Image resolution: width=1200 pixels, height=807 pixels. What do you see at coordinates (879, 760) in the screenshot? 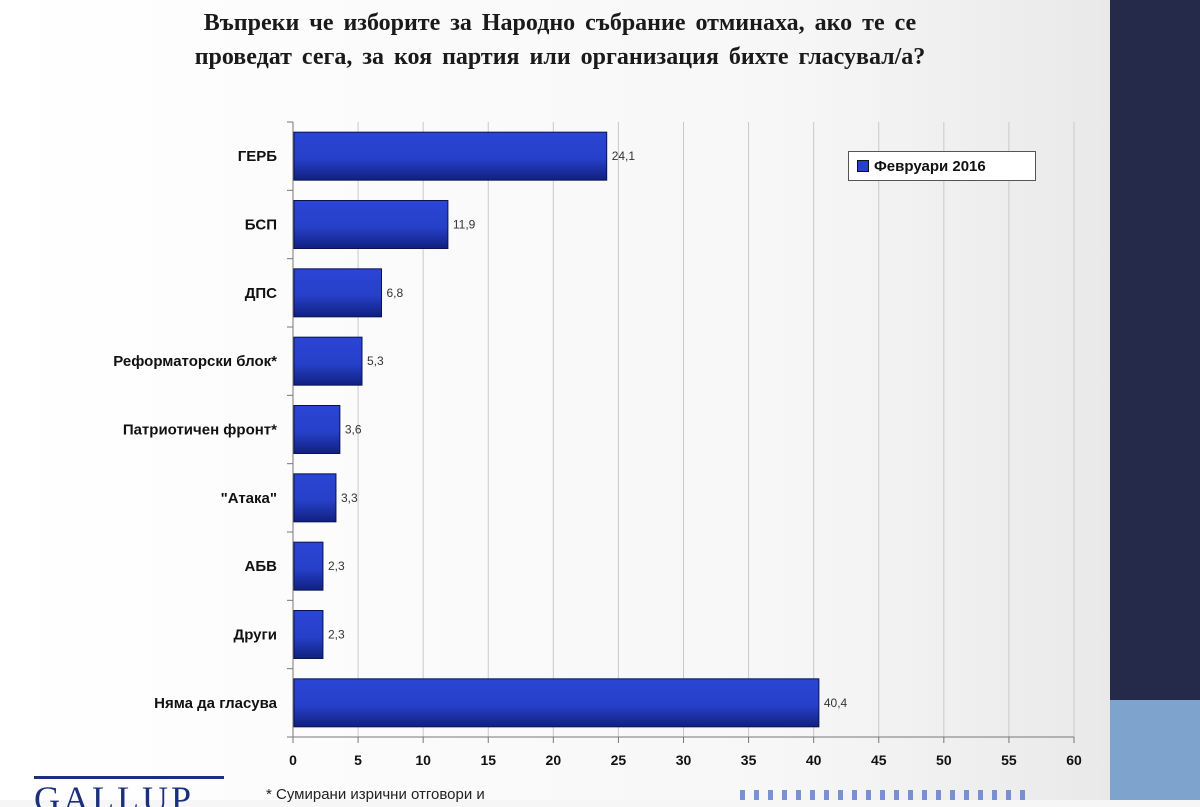
I see `x-tick-label: 45` at bounding box center [879, 760].